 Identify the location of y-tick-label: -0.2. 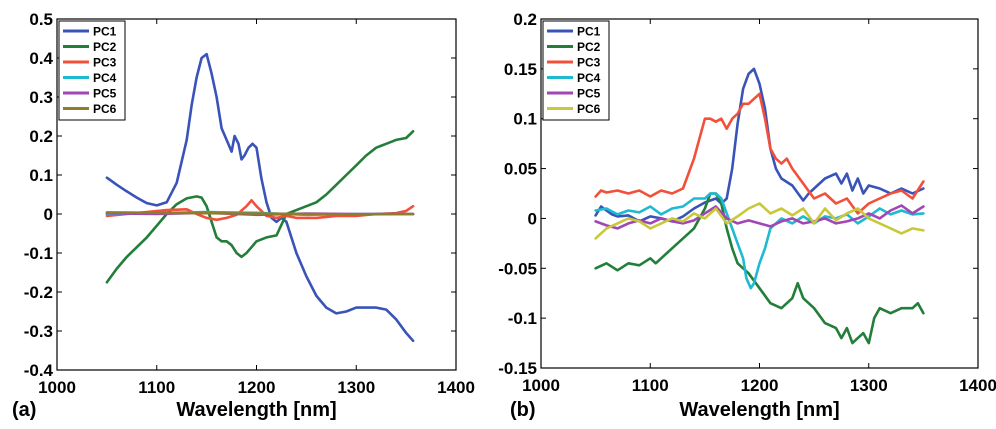
(38, 292).